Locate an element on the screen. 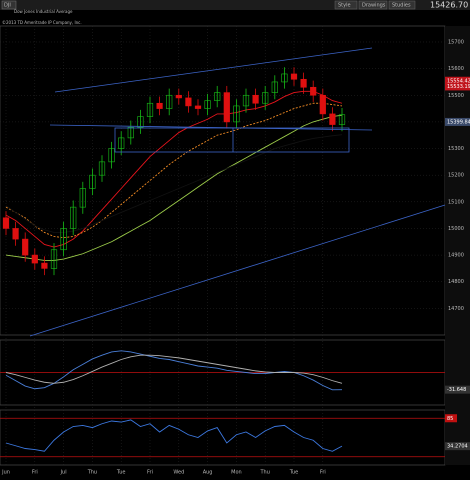  price-label: 15533.19 is located at coordinates (458, 87).